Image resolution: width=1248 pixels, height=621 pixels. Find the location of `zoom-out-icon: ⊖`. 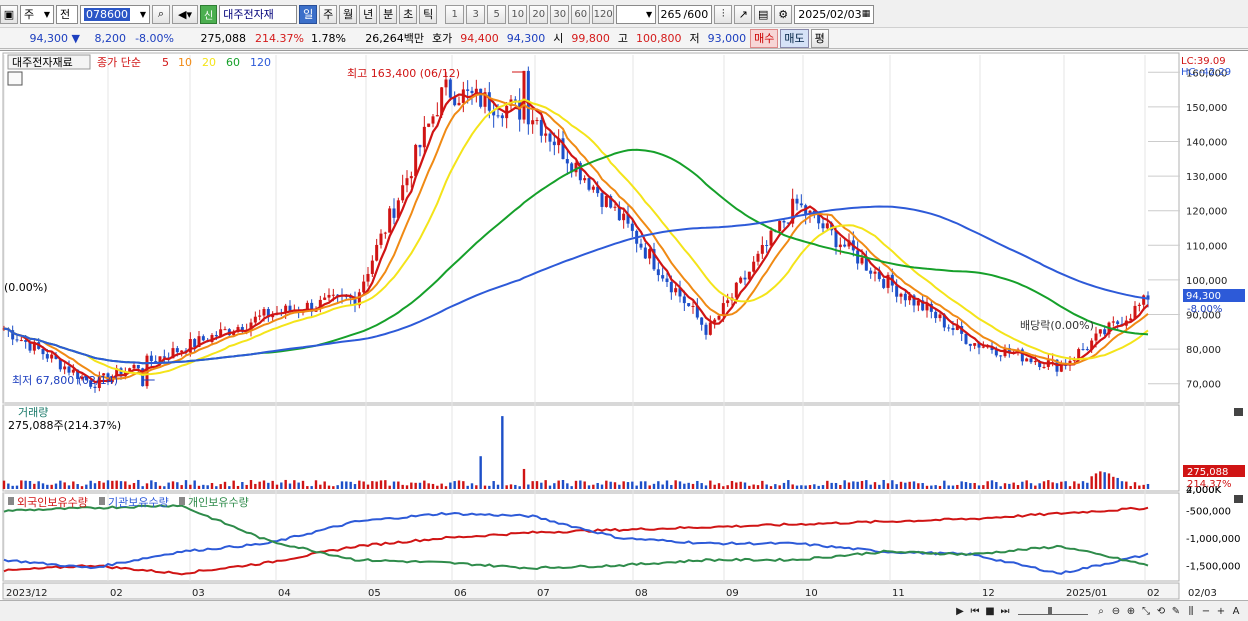

zoom-out-icon: ⊖ is located at coordinates (1116, 611).